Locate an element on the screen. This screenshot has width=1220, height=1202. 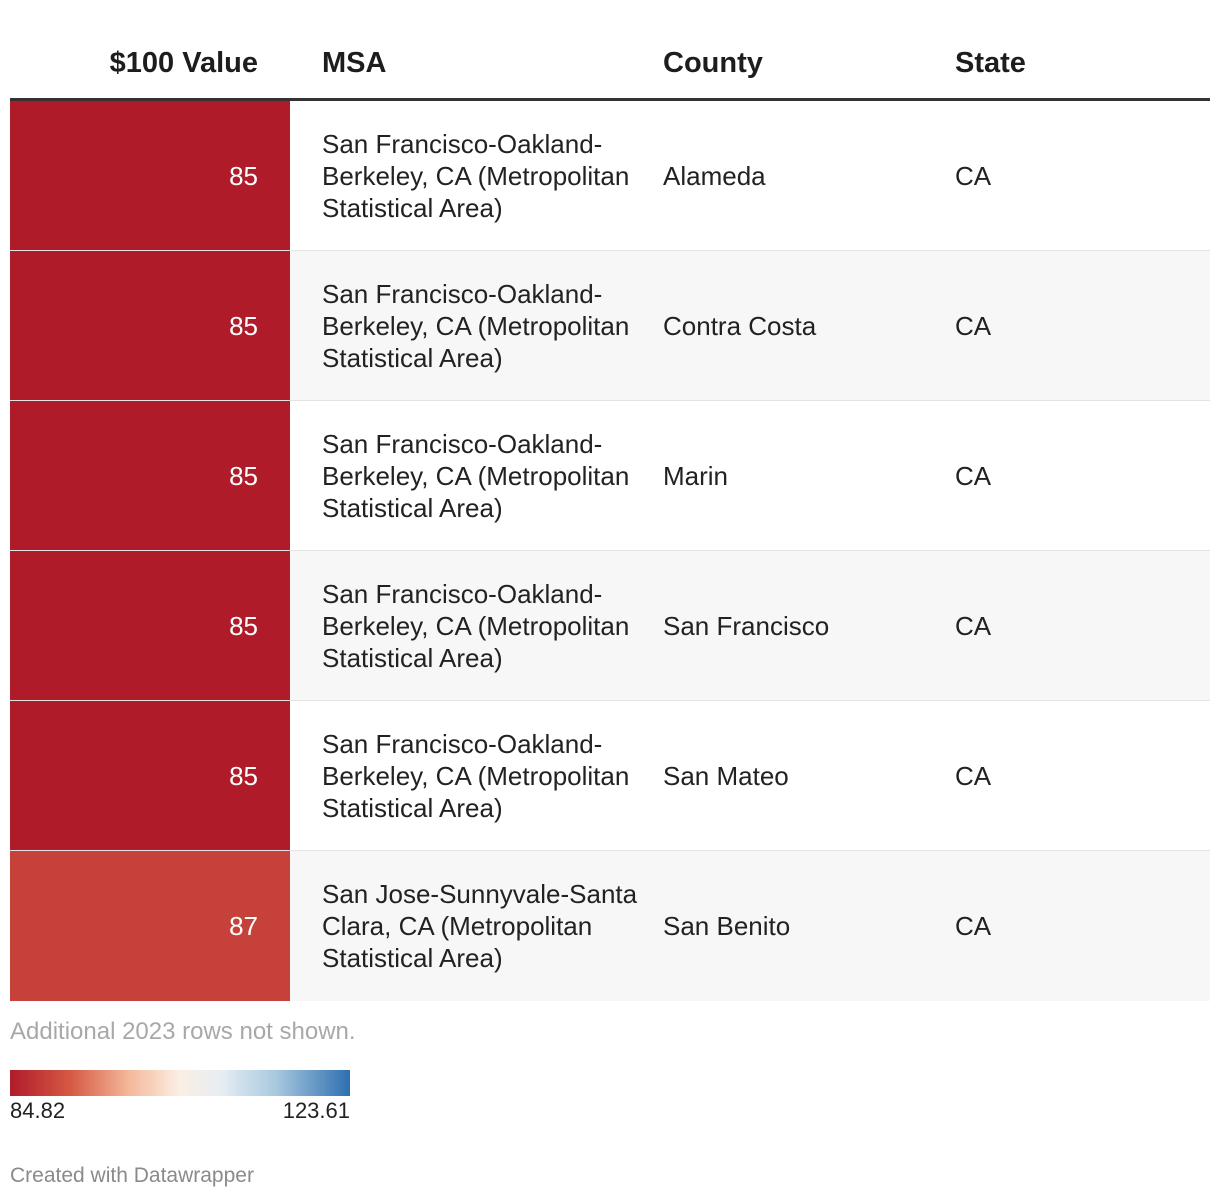
color-legend: 84.82 123.61 is located at coordinates (180, 1097).